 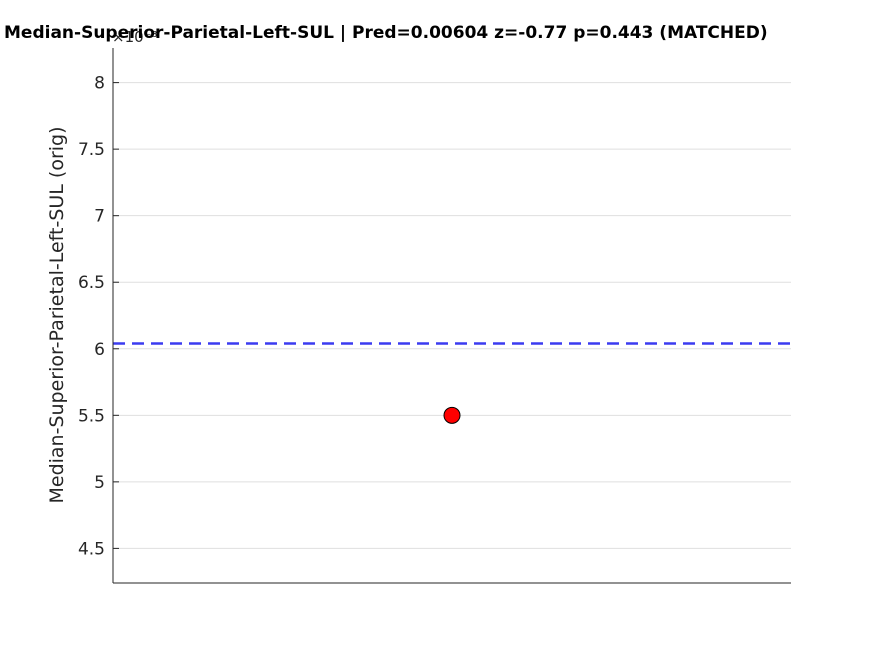 I want to click on y-tick-label: 6.5, so click(x=91, y=283).